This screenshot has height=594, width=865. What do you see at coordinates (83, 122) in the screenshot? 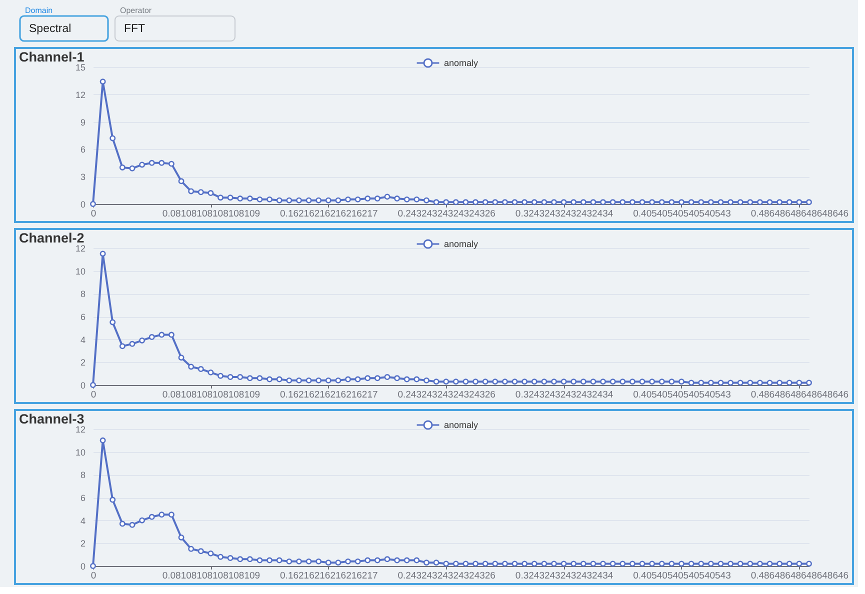
I see `y-tick-label: 9` at bounding box center [83, 122].